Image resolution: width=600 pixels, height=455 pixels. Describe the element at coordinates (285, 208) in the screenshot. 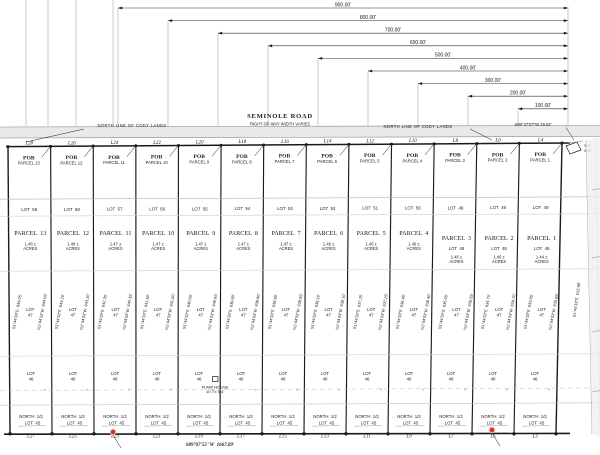

I see `lot-top-label-7: LOT 53` at that location.